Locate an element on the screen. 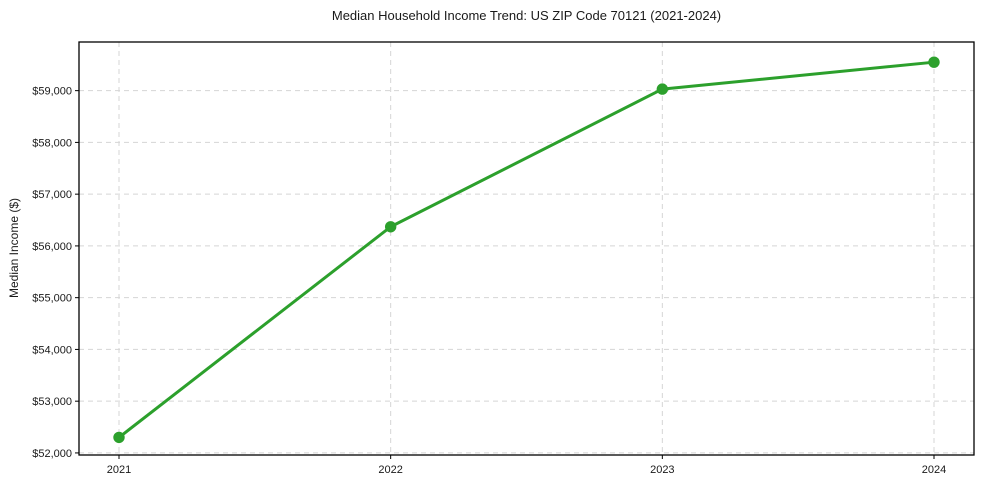 The image size is (989, 490). y-tick-label: $55,000 is located at coordinates (52, 299).